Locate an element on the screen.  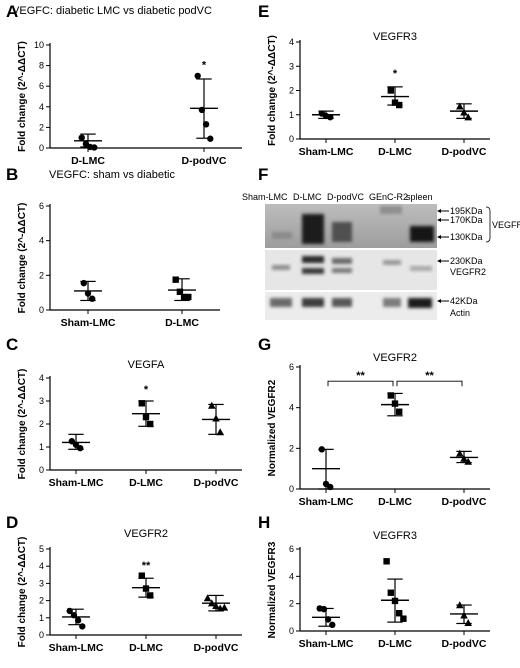
blot-lane-label: D-LMC is located at coordinates (307, 197).